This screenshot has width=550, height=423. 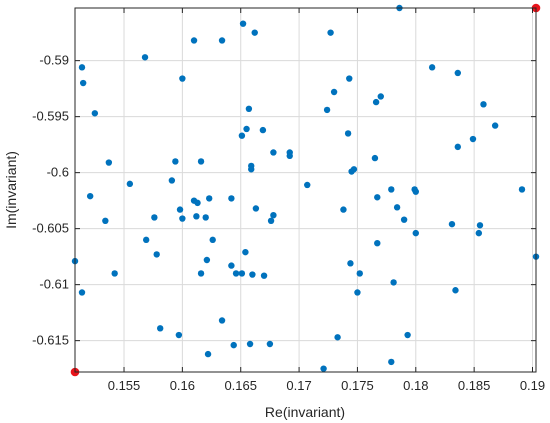 What do you see at coordinates (50, 340) in the screenshot?
I see `y-tick-label: -0.615` at bounding box center [50, 340].